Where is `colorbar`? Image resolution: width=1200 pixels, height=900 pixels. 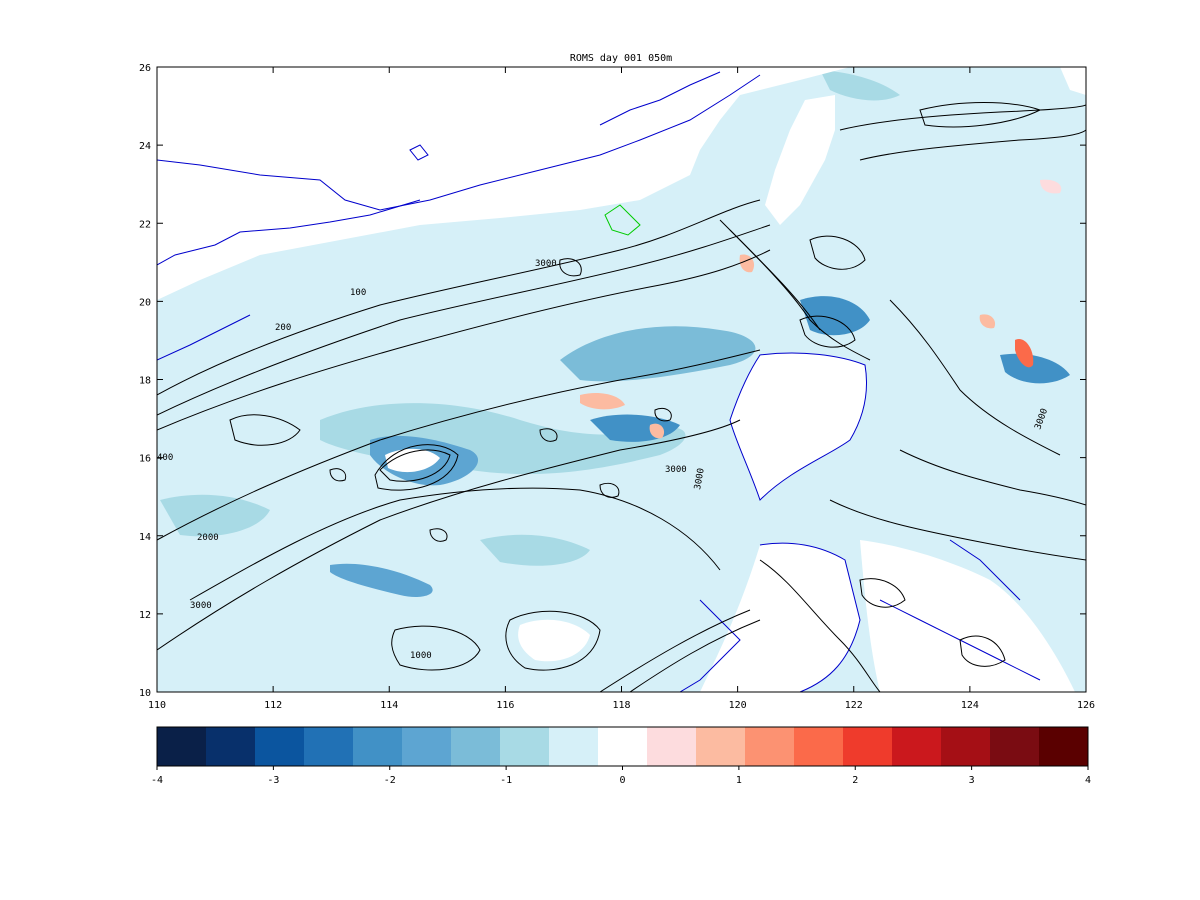 colorbar is located at coordinates (623, 746).